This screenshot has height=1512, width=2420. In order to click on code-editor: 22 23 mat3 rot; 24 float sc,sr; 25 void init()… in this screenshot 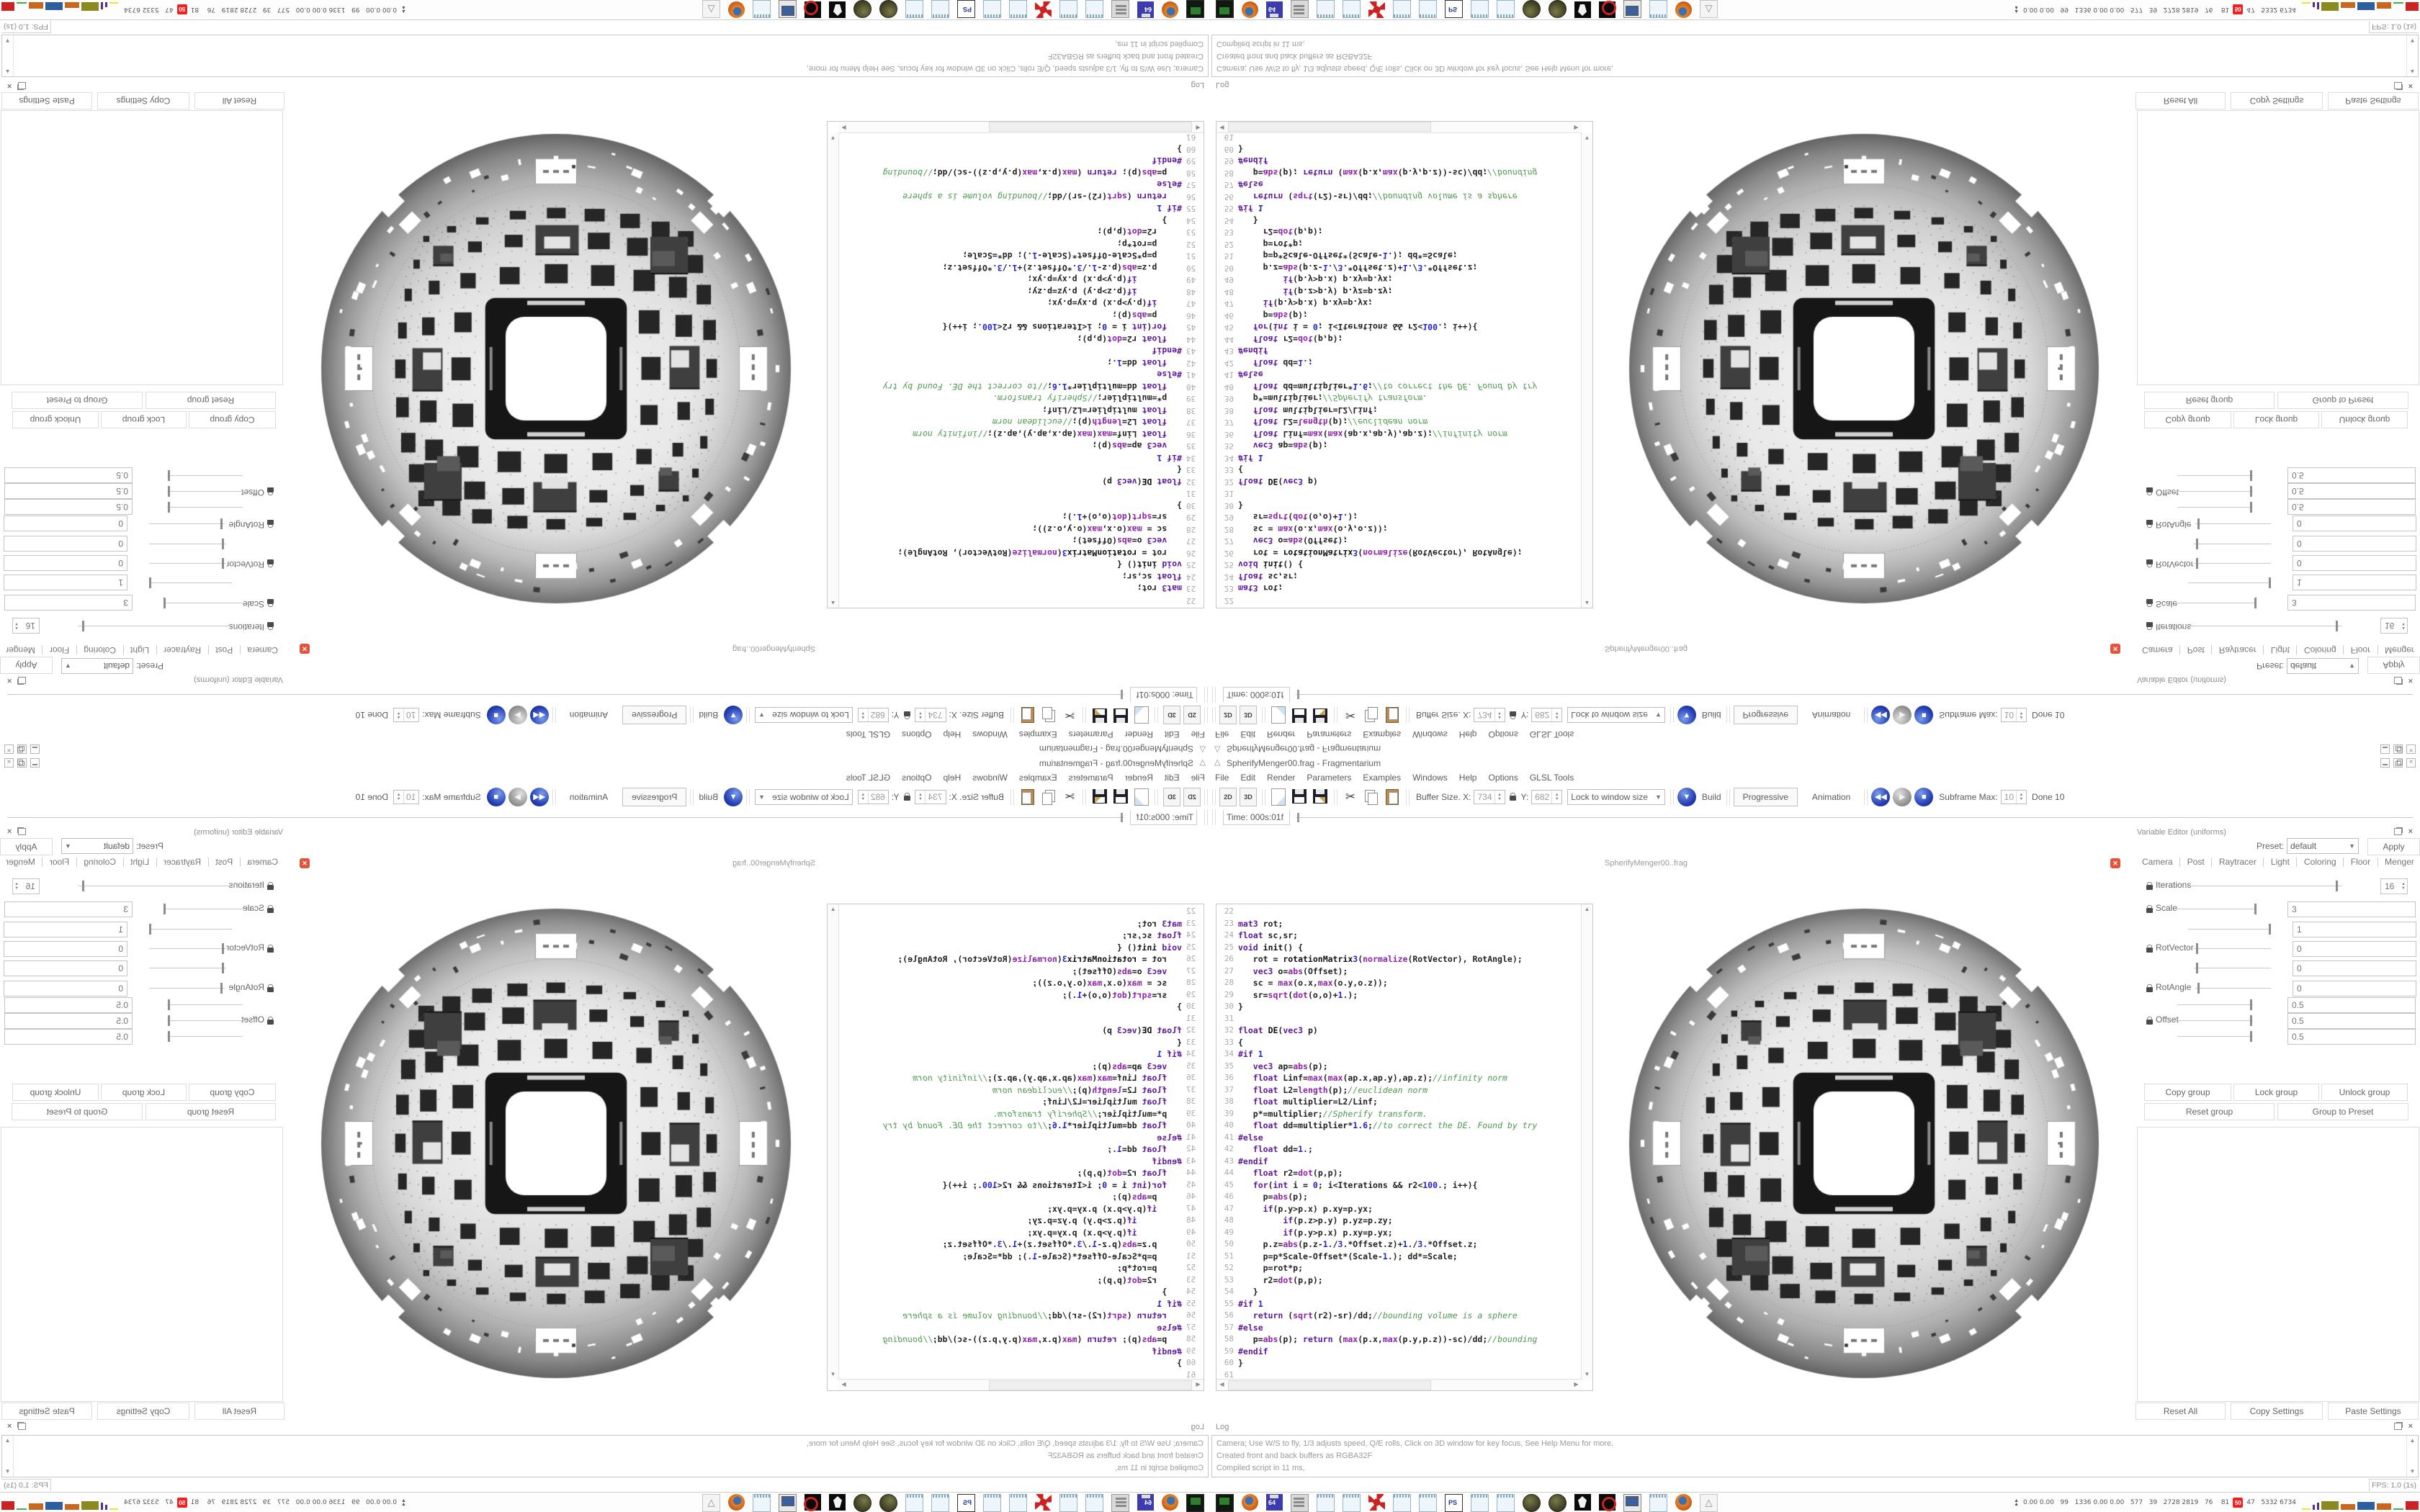, I will do `click(1404, 1147)`.